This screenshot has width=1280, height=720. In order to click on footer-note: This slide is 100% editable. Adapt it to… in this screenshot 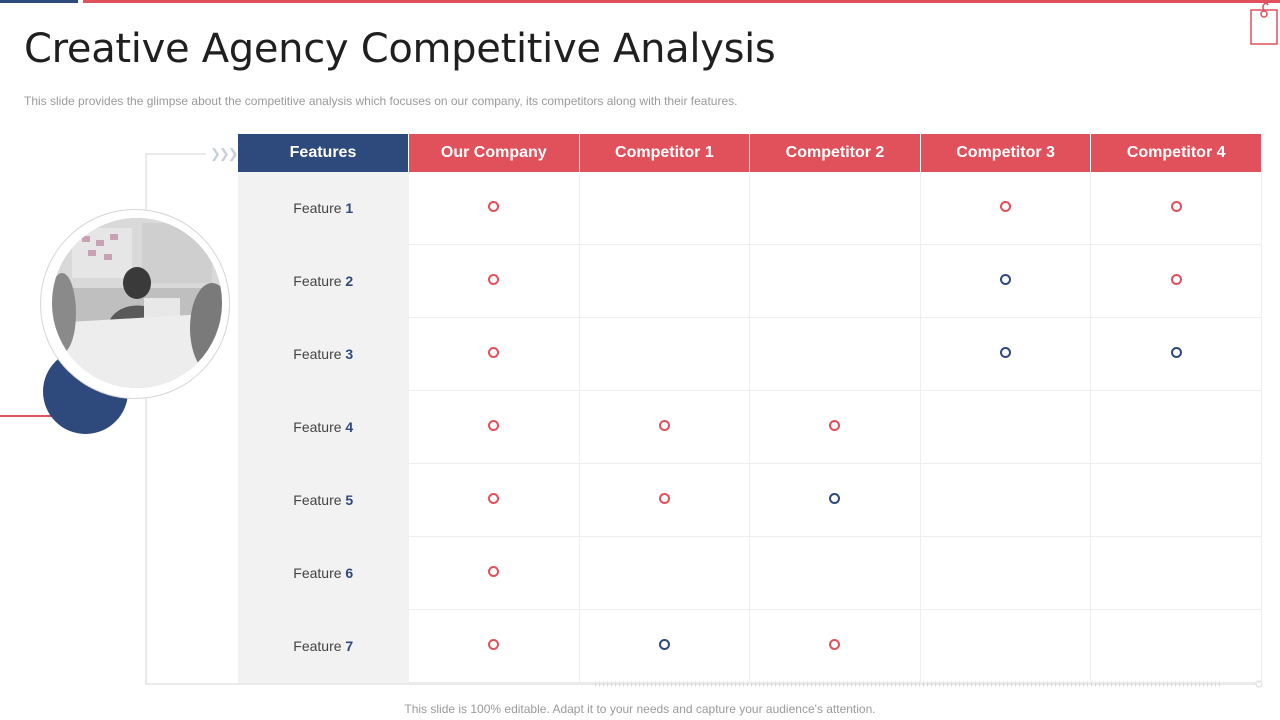, I will do `click(640, 709)`.